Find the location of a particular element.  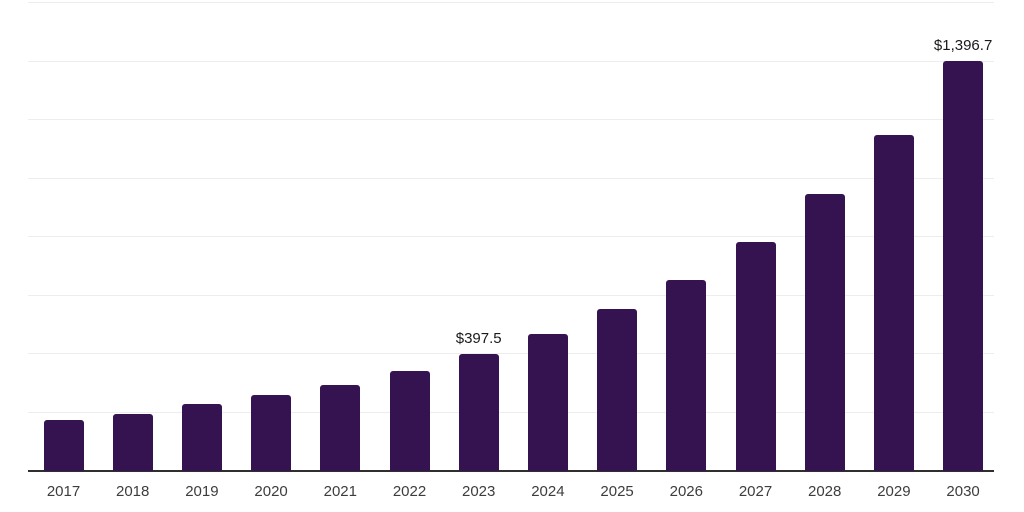

bar-2029 is located at coordinates (893, 303).